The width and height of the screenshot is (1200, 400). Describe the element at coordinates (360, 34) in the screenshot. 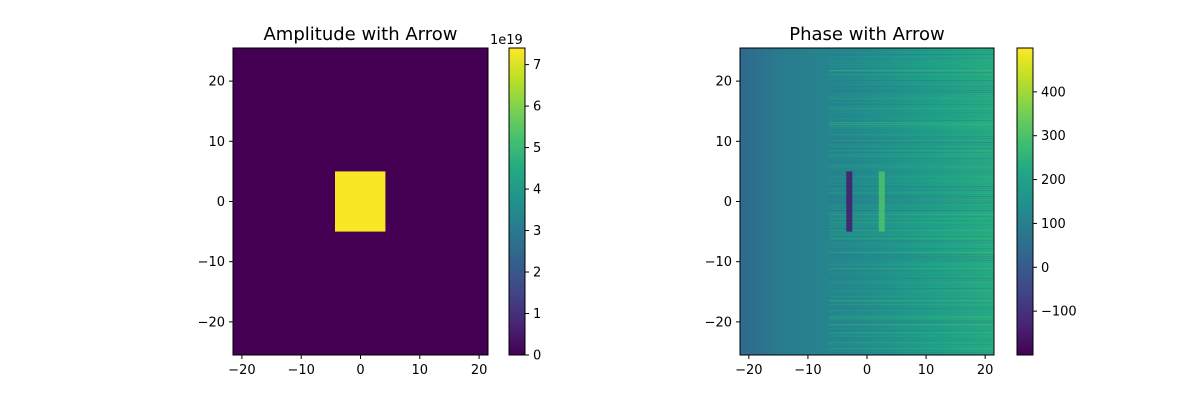

I see `amplitude-title: Amplitude with Arrow` at that location.